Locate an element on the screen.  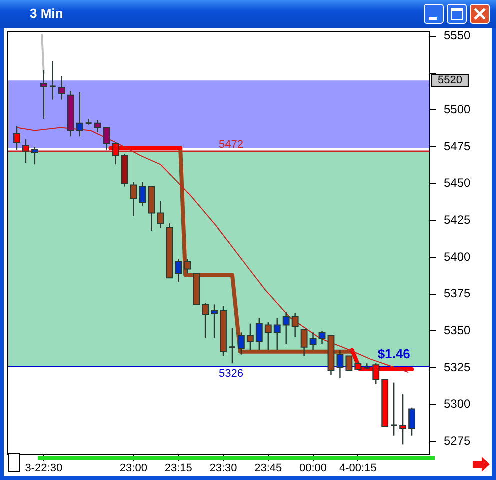
chart-title: 3 Min is located at coordinates (47, 13).